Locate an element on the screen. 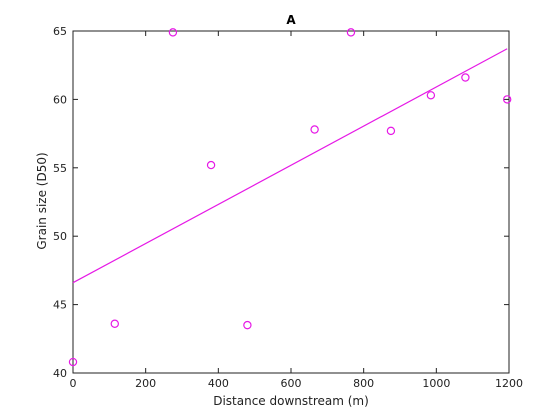 This screenshot has height=420, width=560. y-tick-label: 45 is located at coordinates (60, 305).